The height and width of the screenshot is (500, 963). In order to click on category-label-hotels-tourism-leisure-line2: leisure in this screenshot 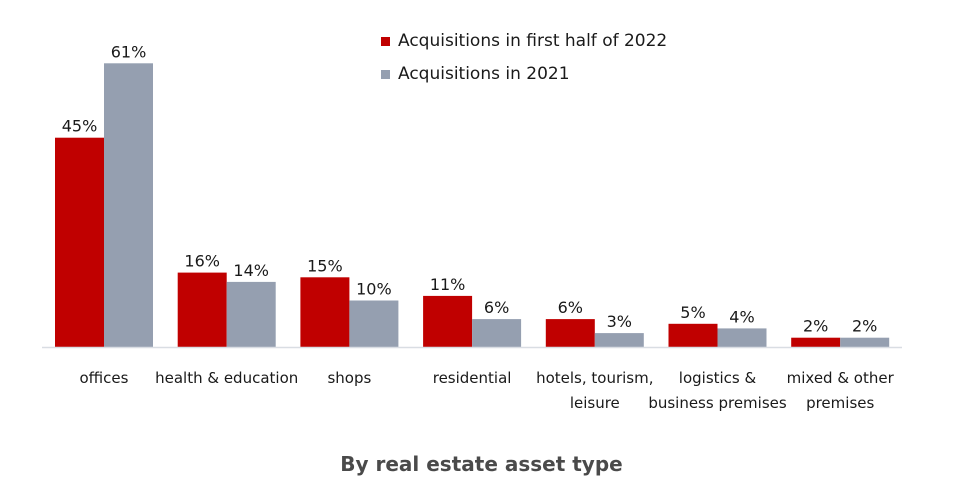, I will do `click(595, 403)`.